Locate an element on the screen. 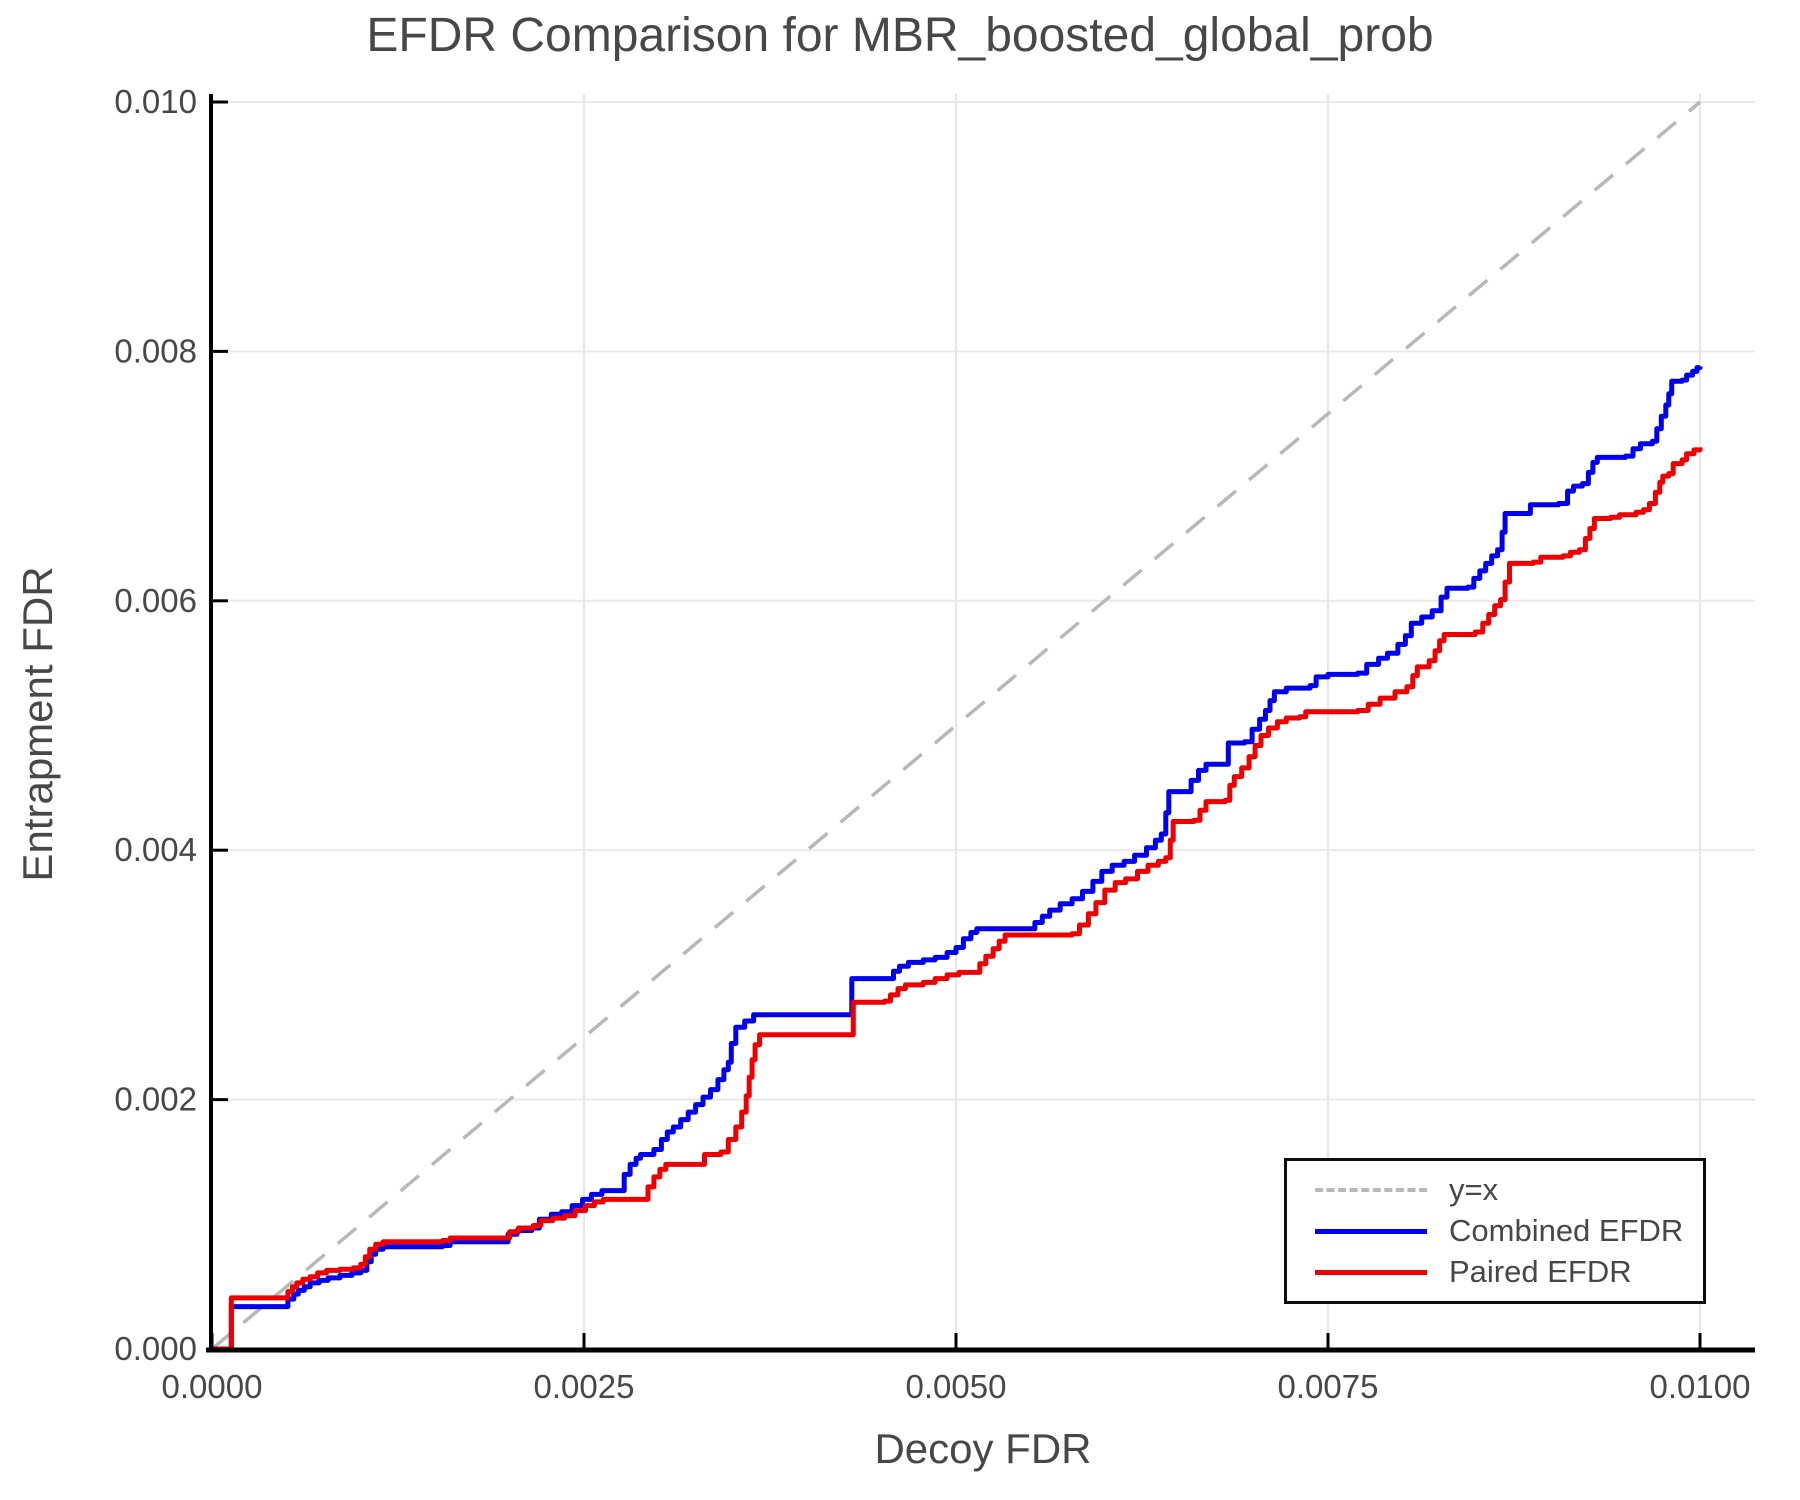 The image size is (1800, 1500). x-tick-label: 0.0000 is located at coordinates (212, 1386).